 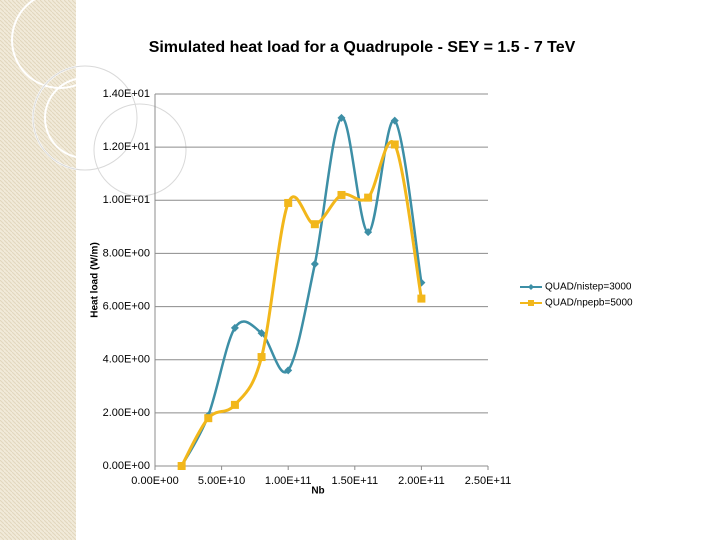 I want to click on y-tick-label: 0.00E+00, so click(x=126, y=466).